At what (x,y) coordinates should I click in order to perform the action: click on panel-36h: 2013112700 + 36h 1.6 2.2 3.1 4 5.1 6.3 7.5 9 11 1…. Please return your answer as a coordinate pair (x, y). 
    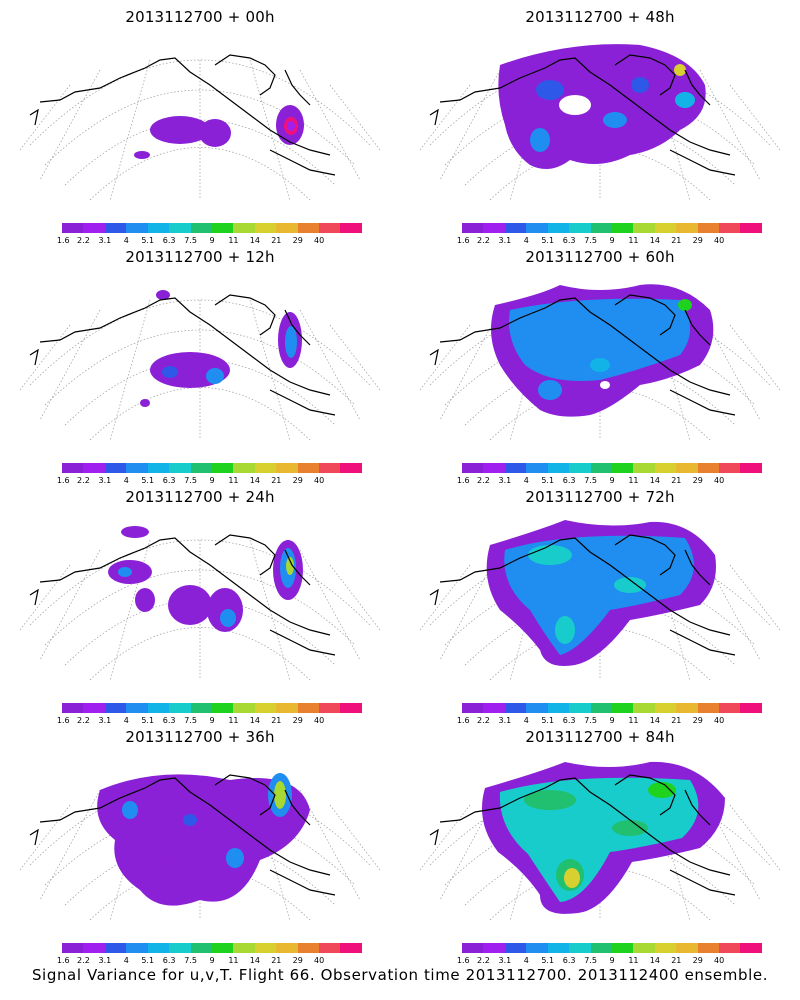
    Looking at the image, I should click on (200, 842).